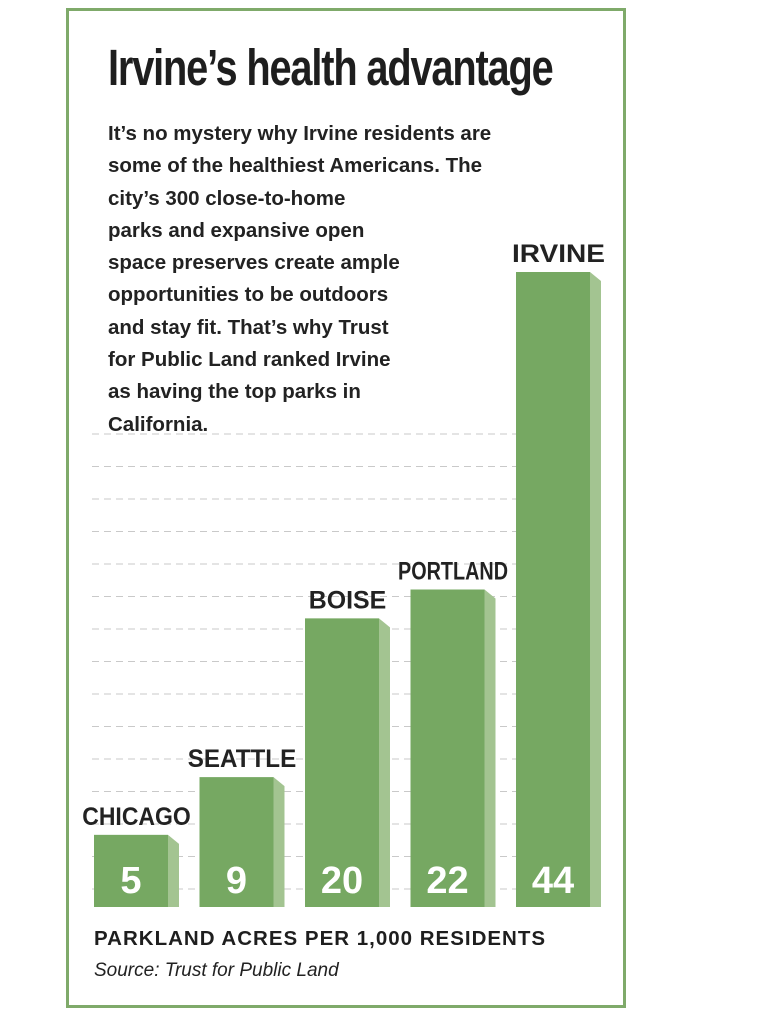 This screenshot has height=1024, width=768. What do you see at coordinates (348, 600) in the screenshot?
I see `category-label: BOISE` at bounding box center [348, 600].